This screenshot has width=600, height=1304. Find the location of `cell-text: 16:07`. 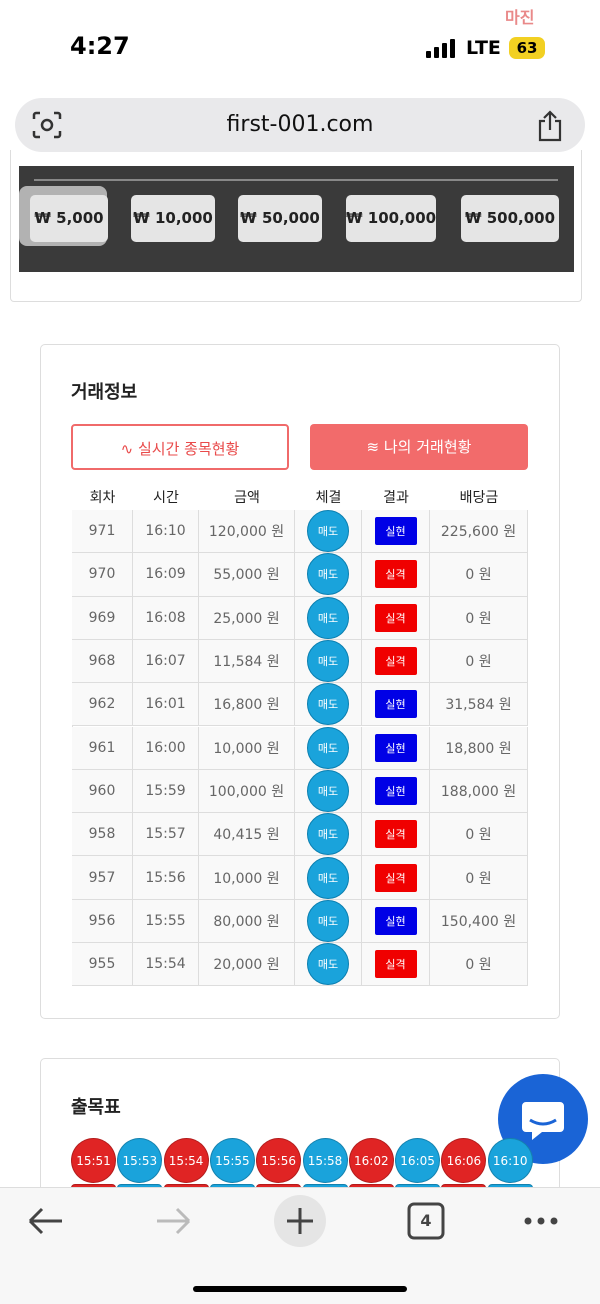

cell-text: 16:07 is located at coordinates (165, 661).